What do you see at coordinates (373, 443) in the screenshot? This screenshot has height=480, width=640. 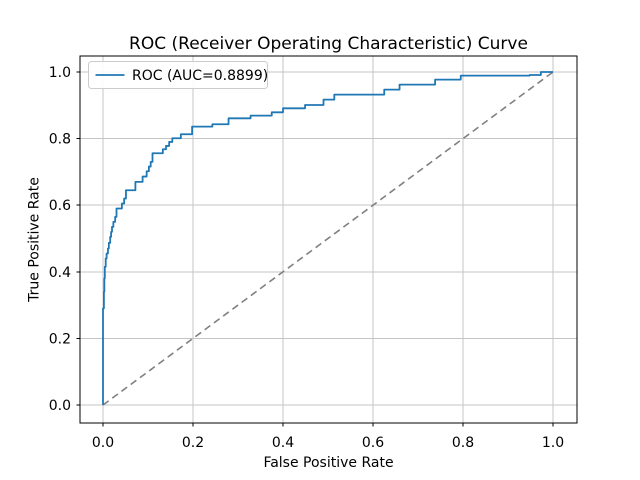 I see `x-tick-label: 0.6` at bounding box center [373, 443].